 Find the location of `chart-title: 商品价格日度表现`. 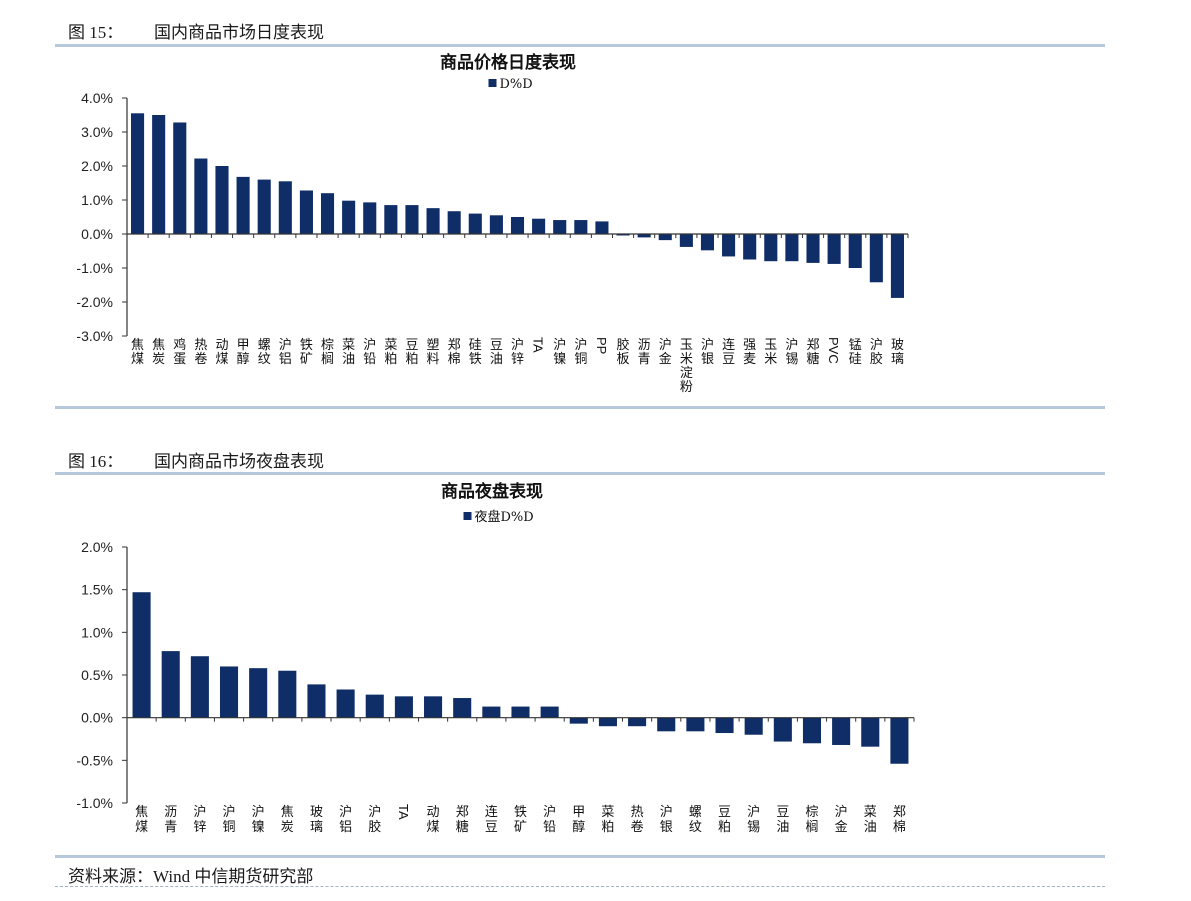

chart-title: 商品价格日度表现 is located at coordinates (508, 62).